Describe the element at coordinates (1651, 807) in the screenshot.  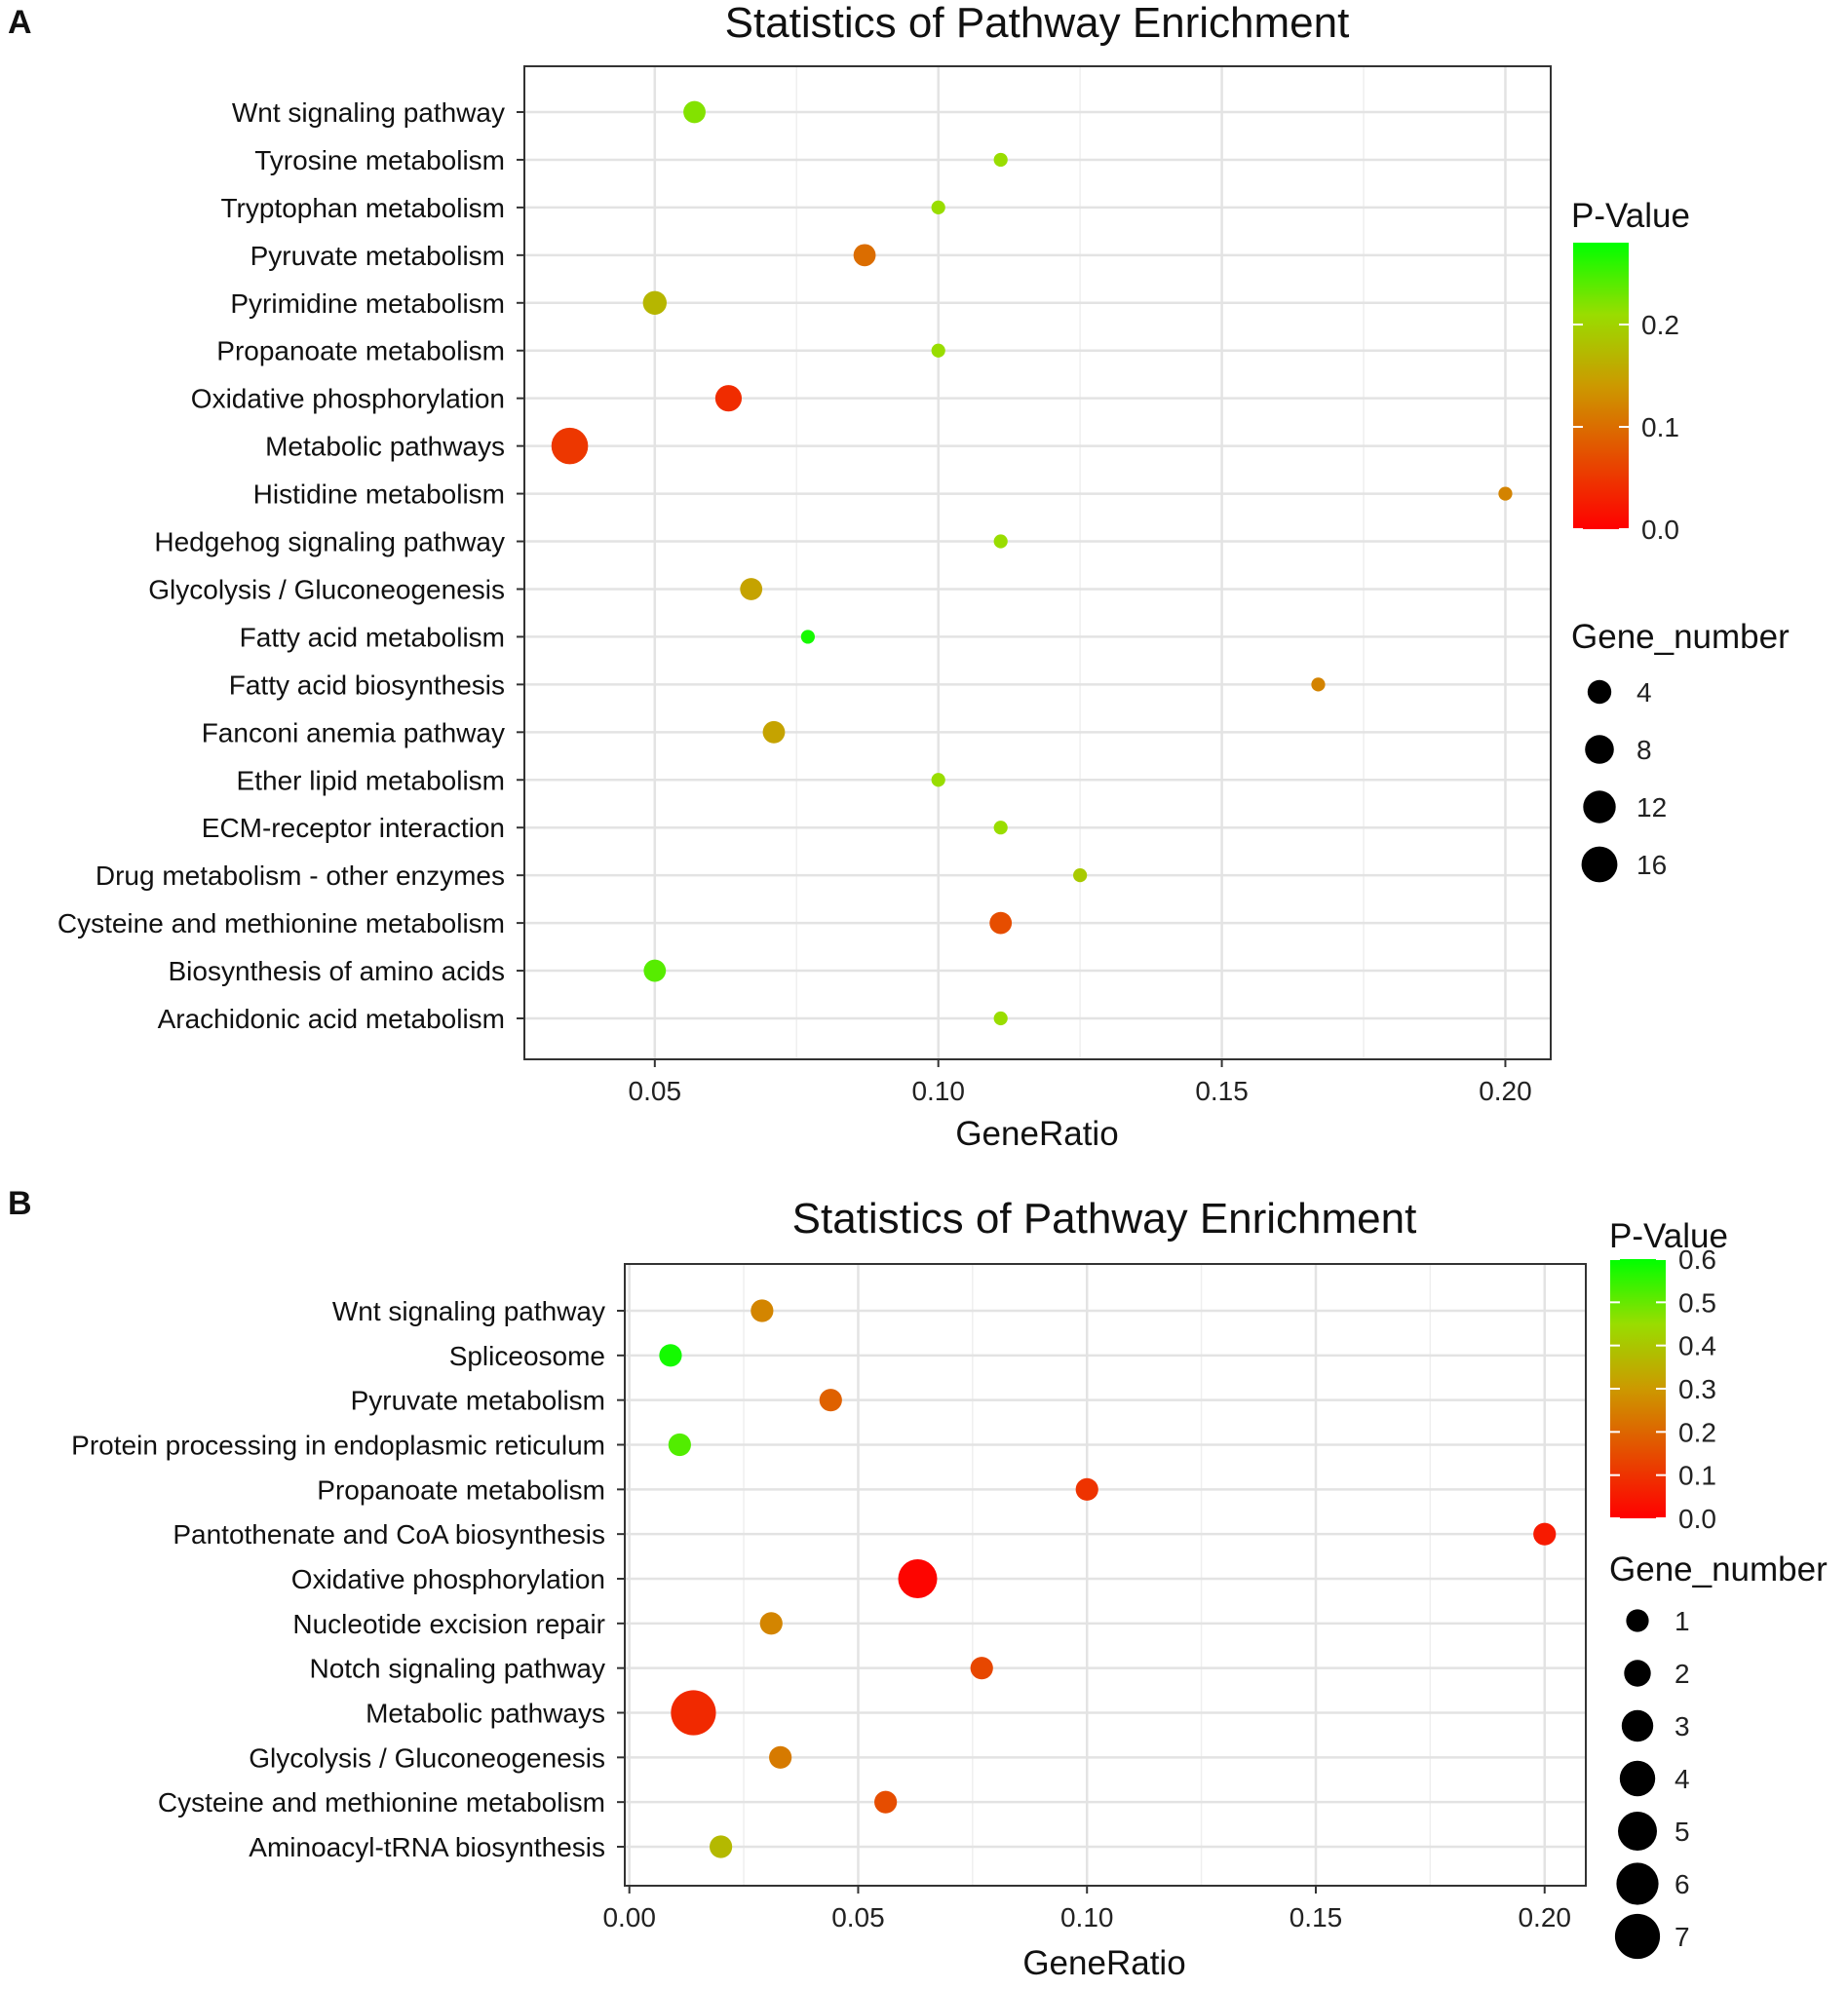
I see `size-legend-label: 12` at that location.